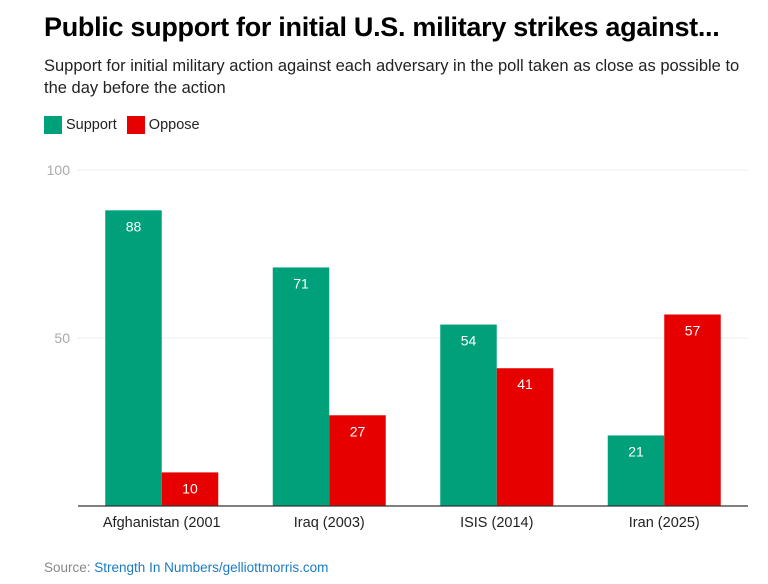 This screenshot has height=584, width=768. What do you see at coordinates (53, 125) in the screenshot?
I see `legend-swatch-support` at bounding box center [53, 125].